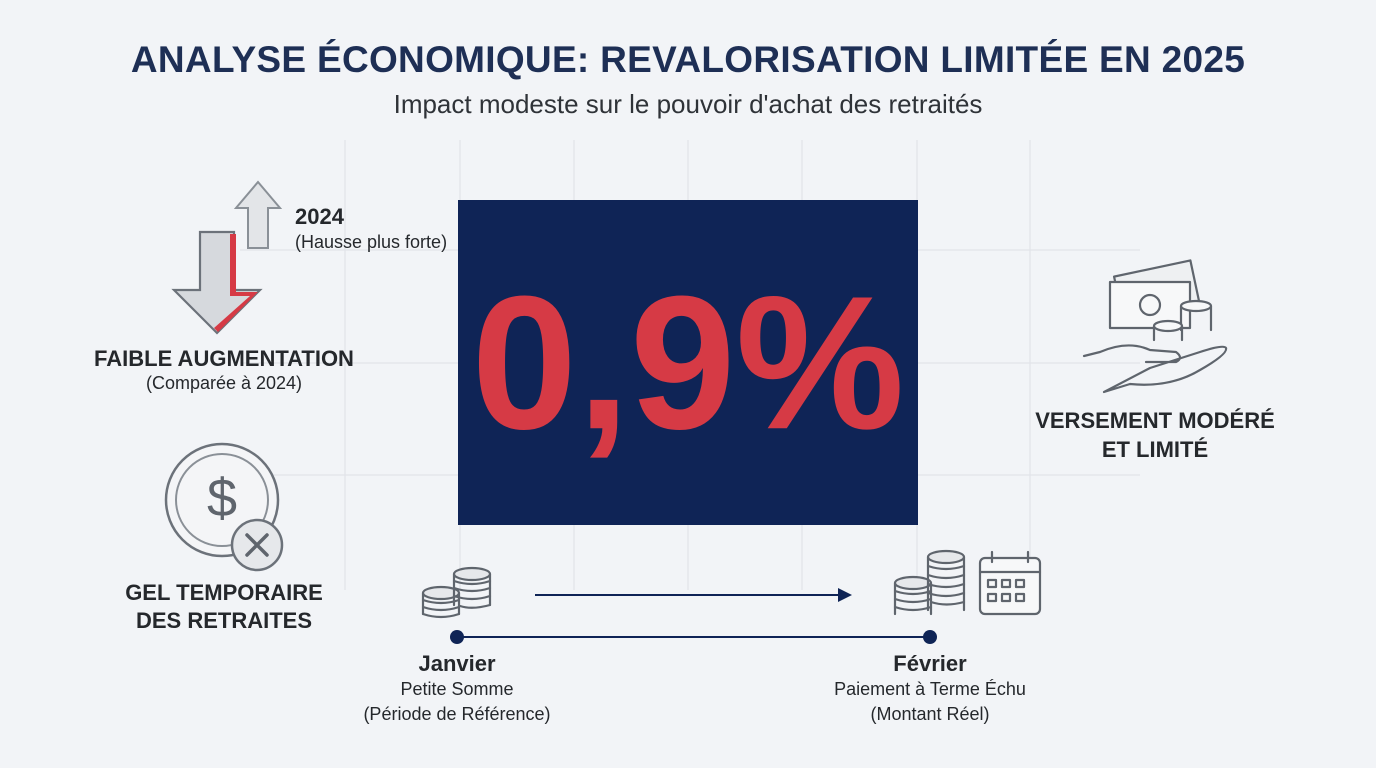 Image resolution: width=1376 pixels, height=768 pixels. Describe the element at coordinates (1155, 420) in the screenshot. I see `payment-line: VERSEMENT MODÉRÉ` at that location.